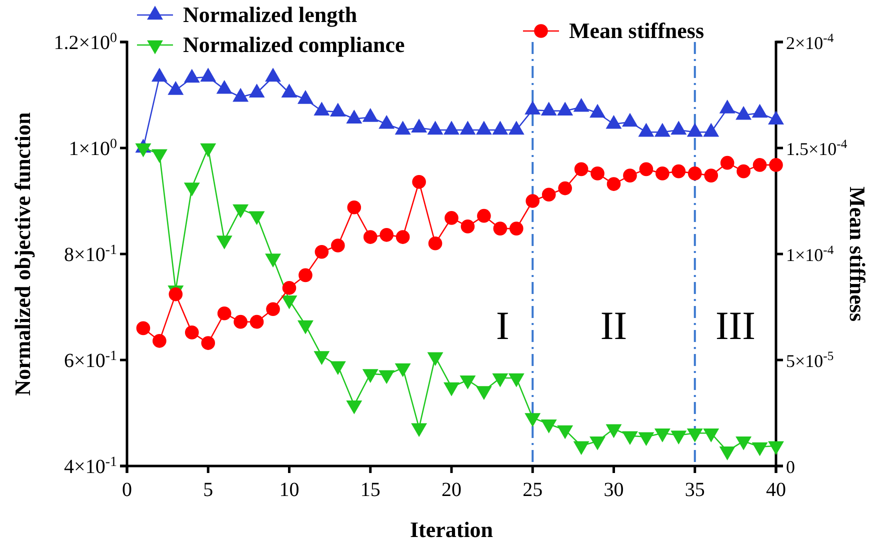  I want to click on y-tick-label: 1.2×10$^{0}$, so click(85, 42).